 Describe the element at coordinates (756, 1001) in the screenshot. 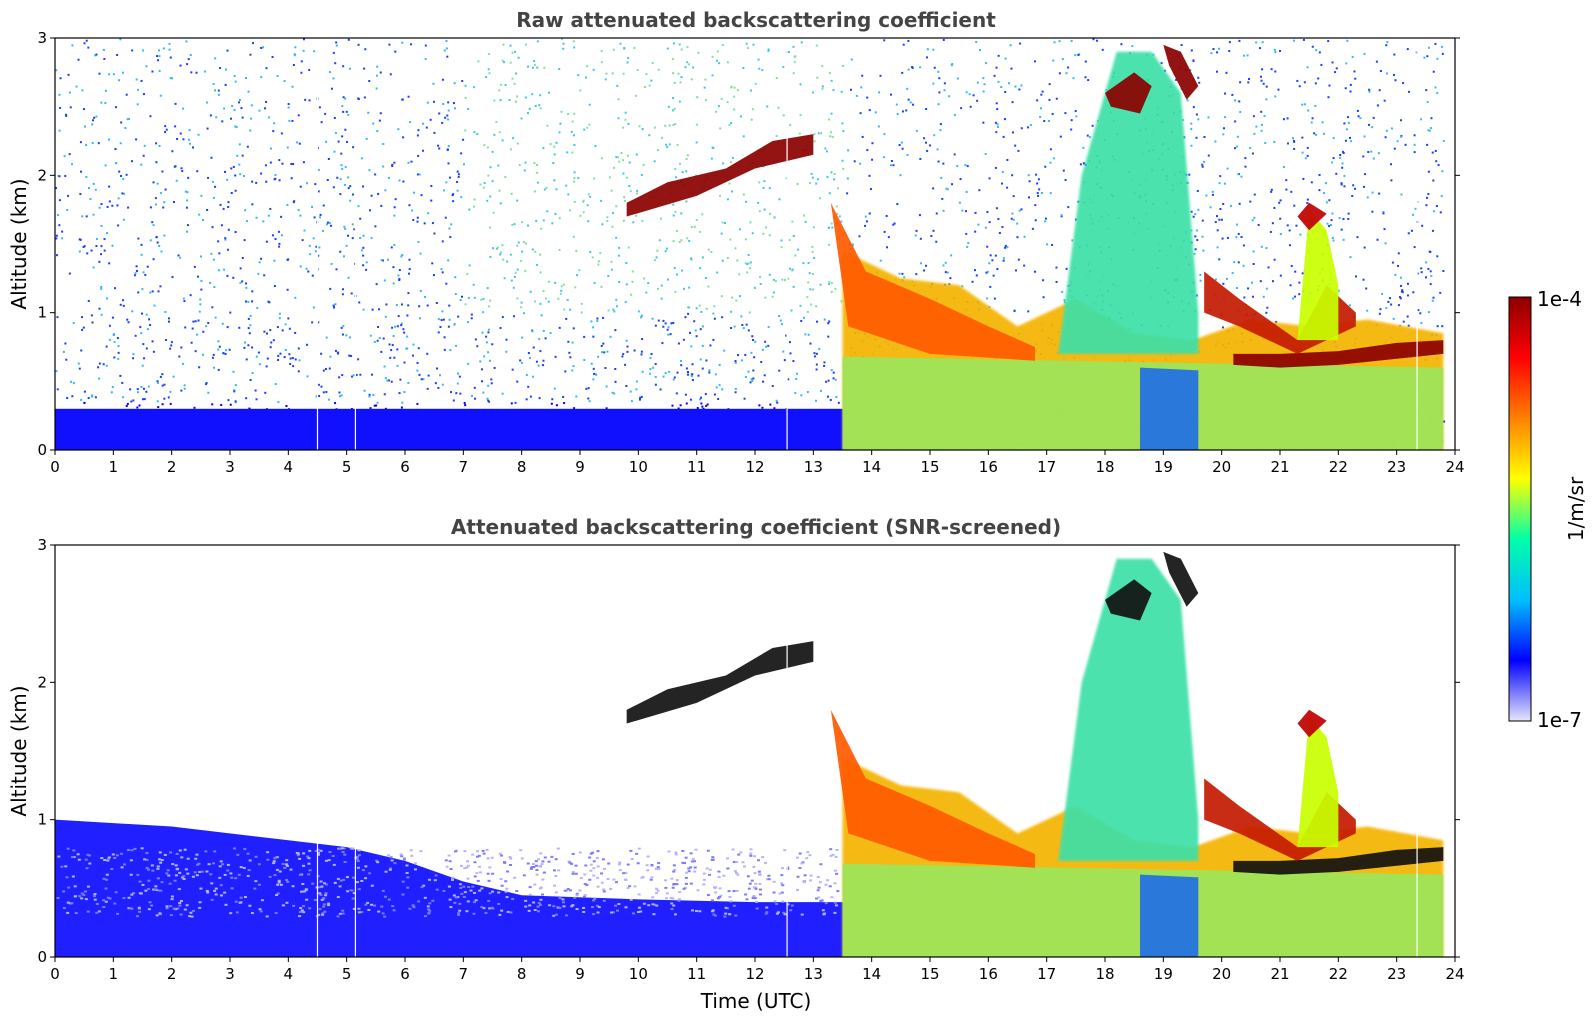

I see `x-axis-label: Time (UTC)` at that location.